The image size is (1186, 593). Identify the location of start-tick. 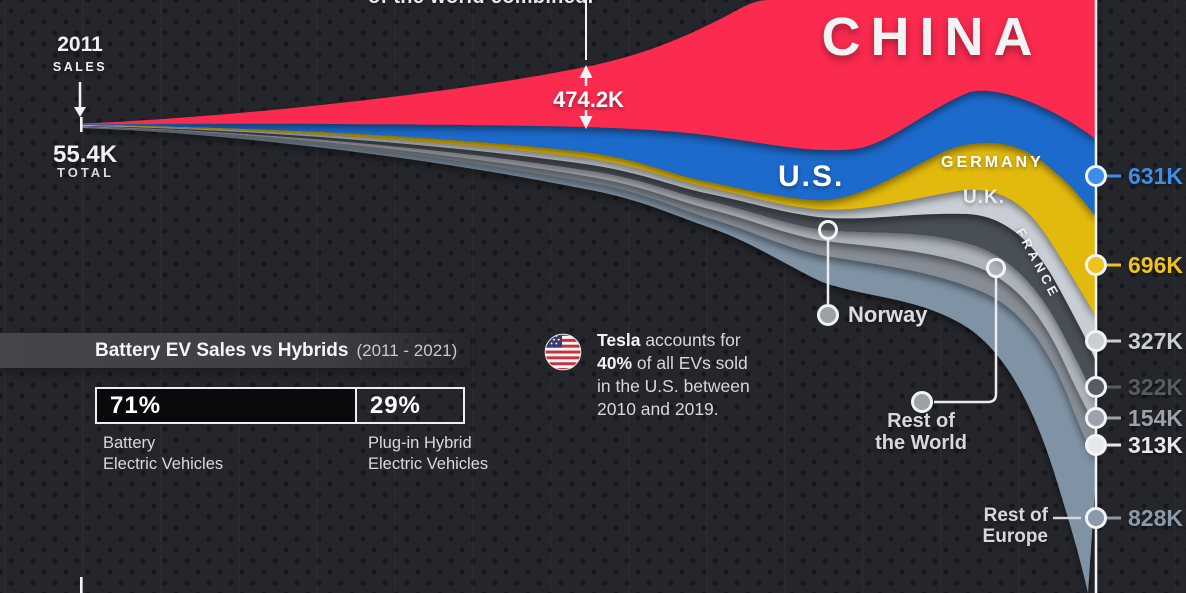
(81, 124).